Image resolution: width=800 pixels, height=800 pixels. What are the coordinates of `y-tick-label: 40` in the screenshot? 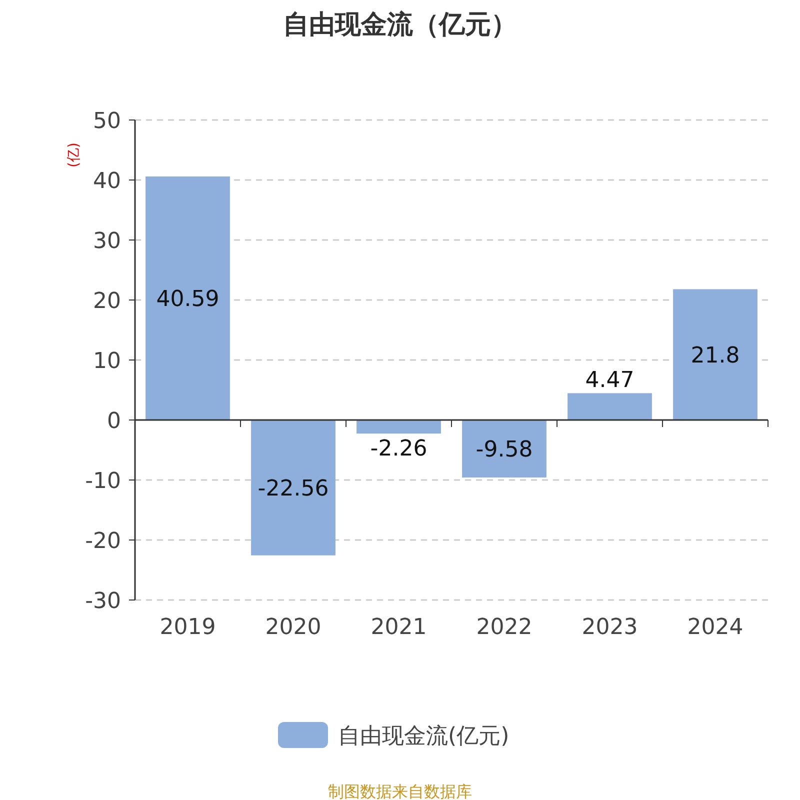 It's located at (107, 181).